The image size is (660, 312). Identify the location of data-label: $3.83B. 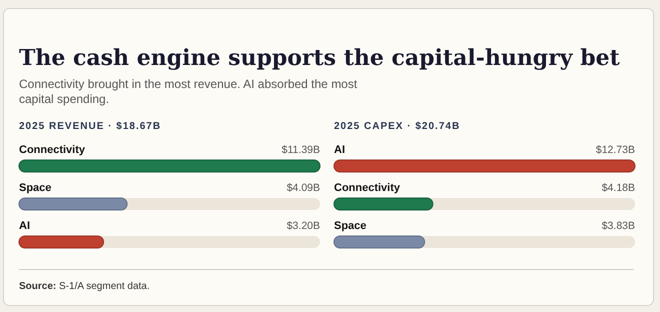
(618, 226).